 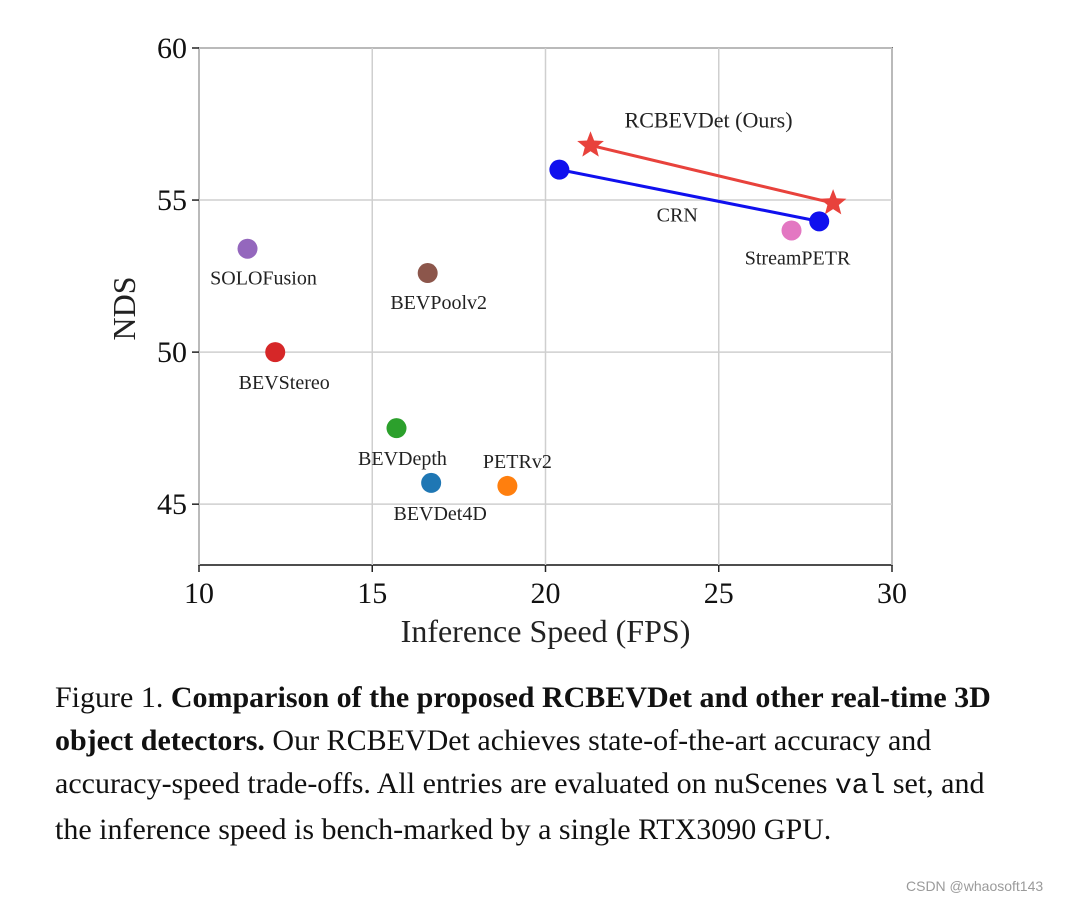 I want to click on point-label: BEVDet4D, so click(x=439, y=514).